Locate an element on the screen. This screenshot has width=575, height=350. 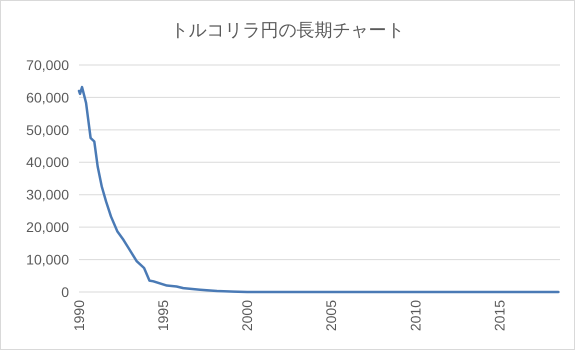
chart-title: トルコリラ円の長期チャート is located at coordinates (287, 30).